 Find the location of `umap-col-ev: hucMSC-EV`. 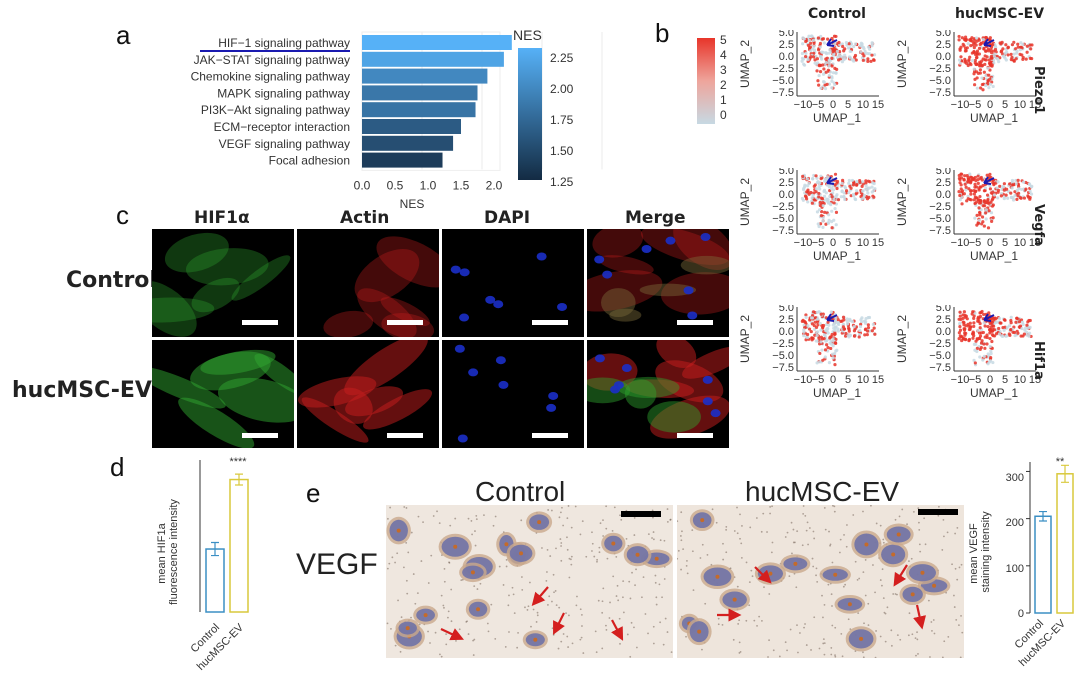

umap-col-ev: hucMSC-EV is located at coordinates (1000, 14).